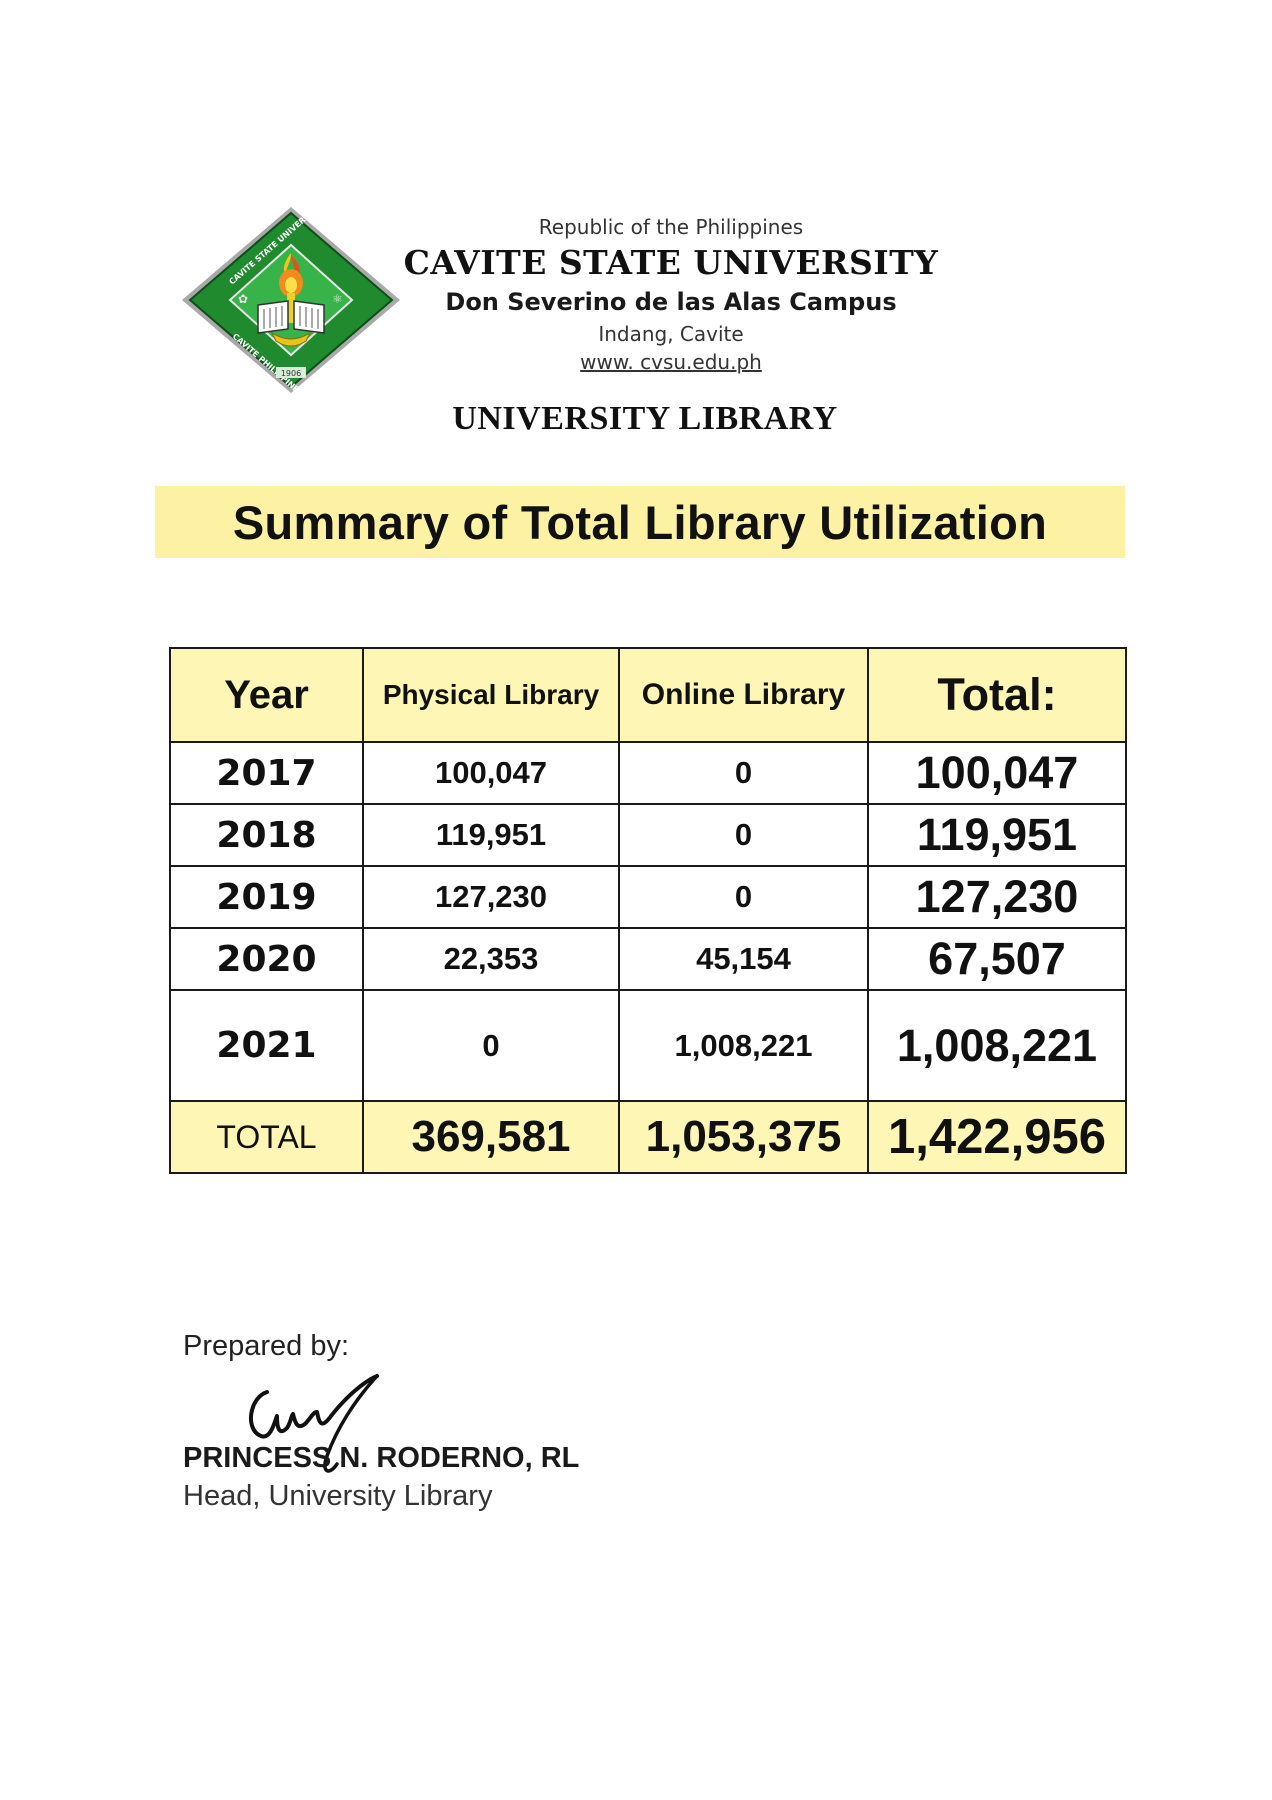 This screenshot has height=1800, width=1272. I want to click on cell-physical: 127,230, so click(491, 897).